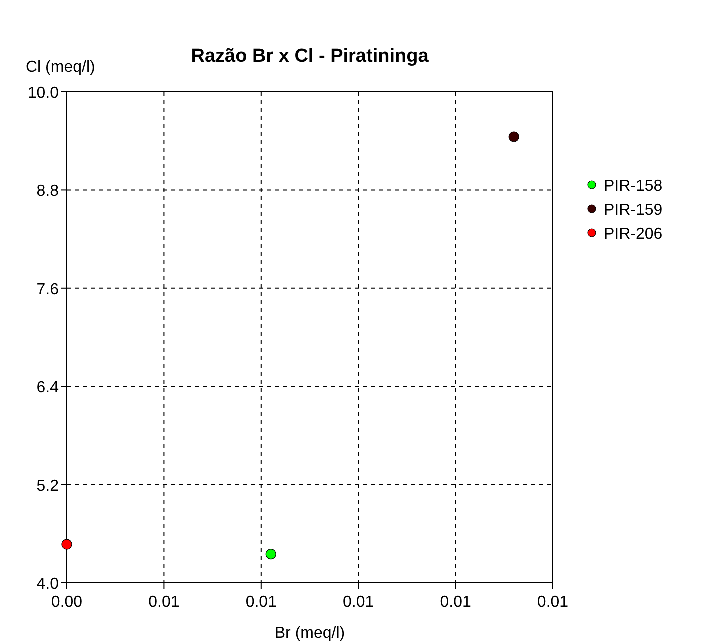 This screenshot has width=704, height=644. What do you see at coordinates (61, 67) in the screenshot?
I see `y-axis-title: Cl (meq/l)` at bounding box center [61, 67].